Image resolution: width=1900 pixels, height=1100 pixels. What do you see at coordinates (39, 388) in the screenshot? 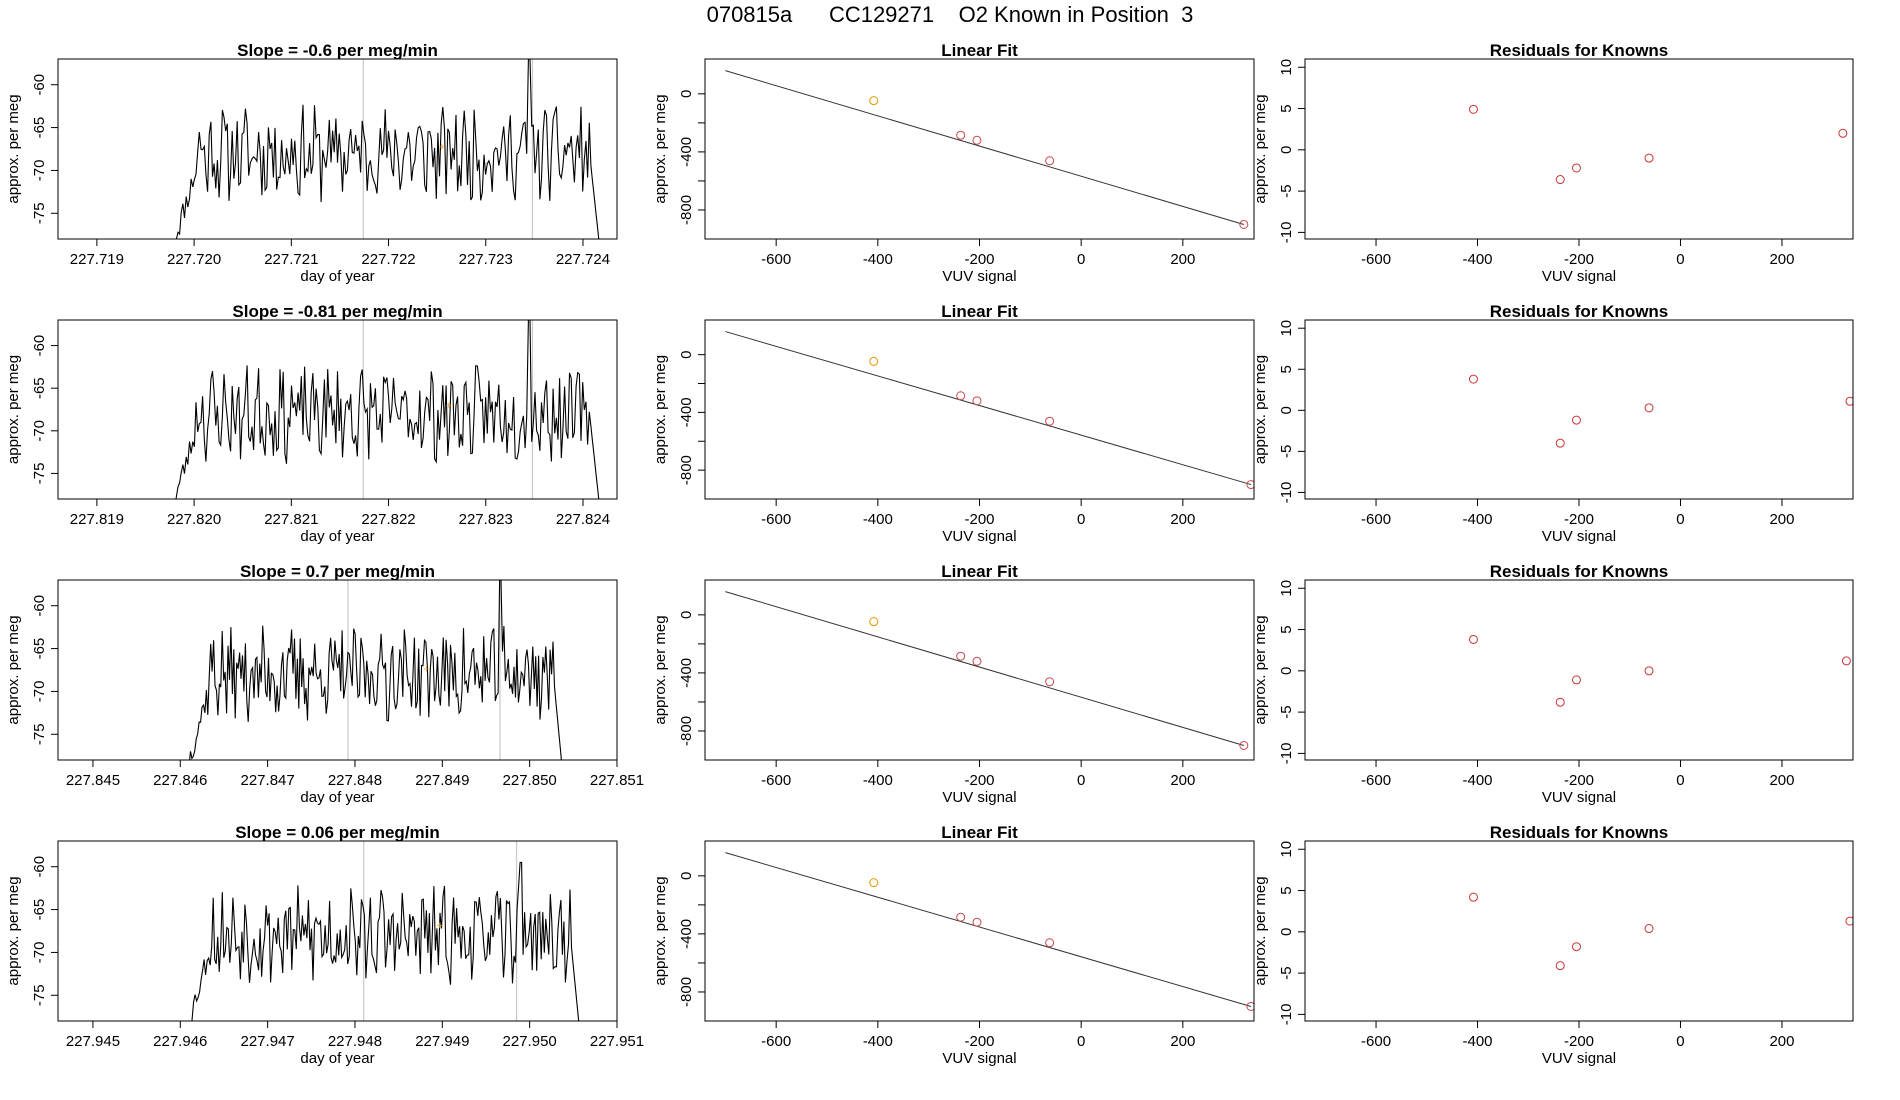
I see `y-tick-label: -65` at bounding box center [39, 388].